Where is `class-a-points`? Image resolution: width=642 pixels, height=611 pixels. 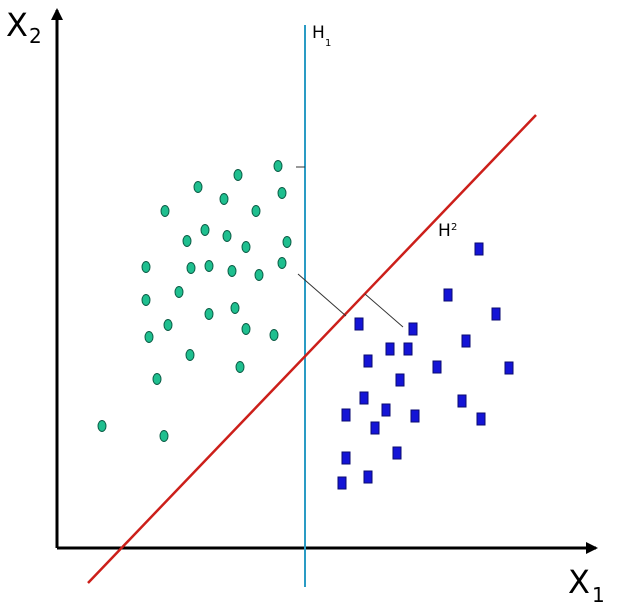
class-a-points is located at coordinates (194, 301).